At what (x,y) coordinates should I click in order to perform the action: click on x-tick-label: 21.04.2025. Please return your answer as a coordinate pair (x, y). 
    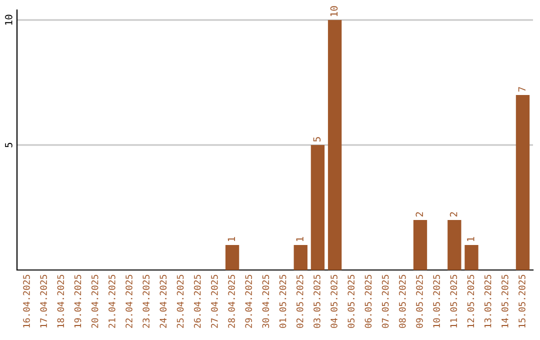
    Looking at the image, I should click on (112, 301).